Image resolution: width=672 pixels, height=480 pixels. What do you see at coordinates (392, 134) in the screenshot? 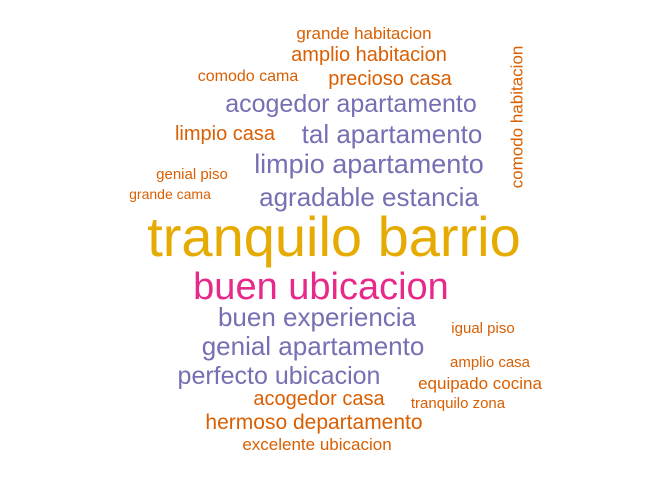
I see `word-tal-apartamento: tal apartamento` at bounding box center [392, 134].